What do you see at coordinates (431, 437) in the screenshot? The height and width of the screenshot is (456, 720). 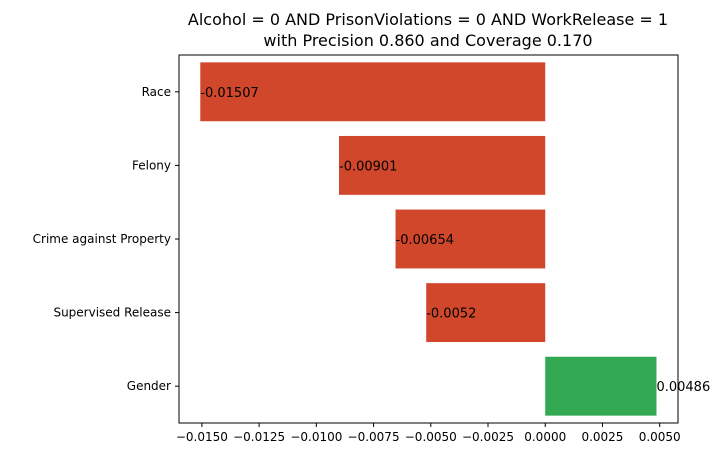 I see `x-tick-label: −0.0050` at bounding box center [431, 437].